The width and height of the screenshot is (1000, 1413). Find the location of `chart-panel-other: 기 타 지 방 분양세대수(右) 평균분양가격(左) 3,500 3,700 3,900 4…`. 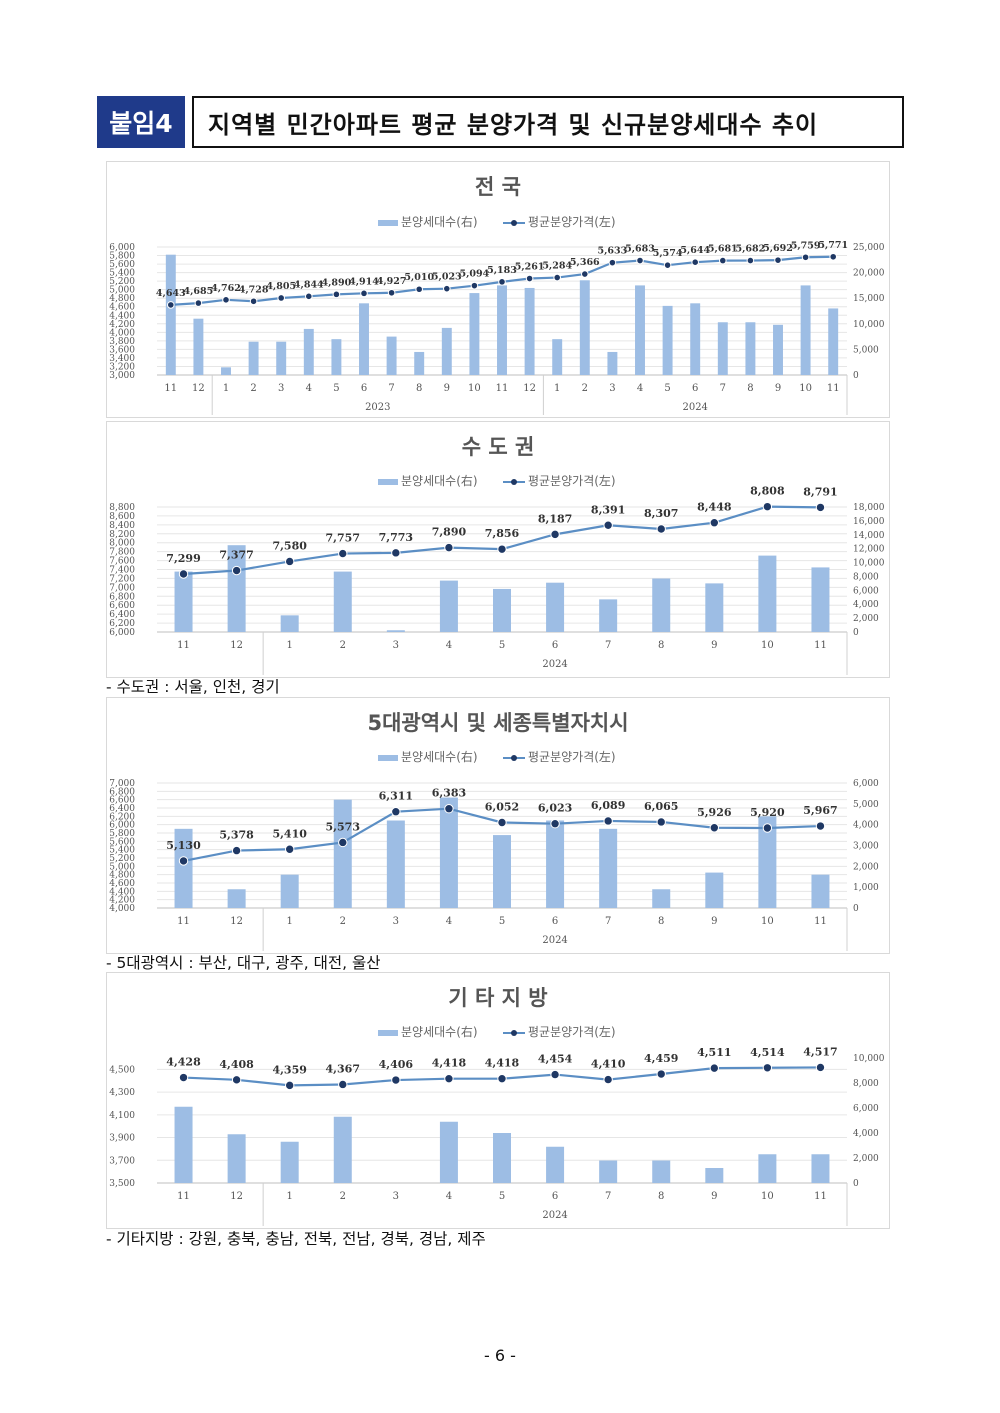

chart-panel-other: 기 타 지 방 분양세대수(右) 평균분양가격(左) 3,500 3,700 3,900 4… is located at coordinates (498, 1100).